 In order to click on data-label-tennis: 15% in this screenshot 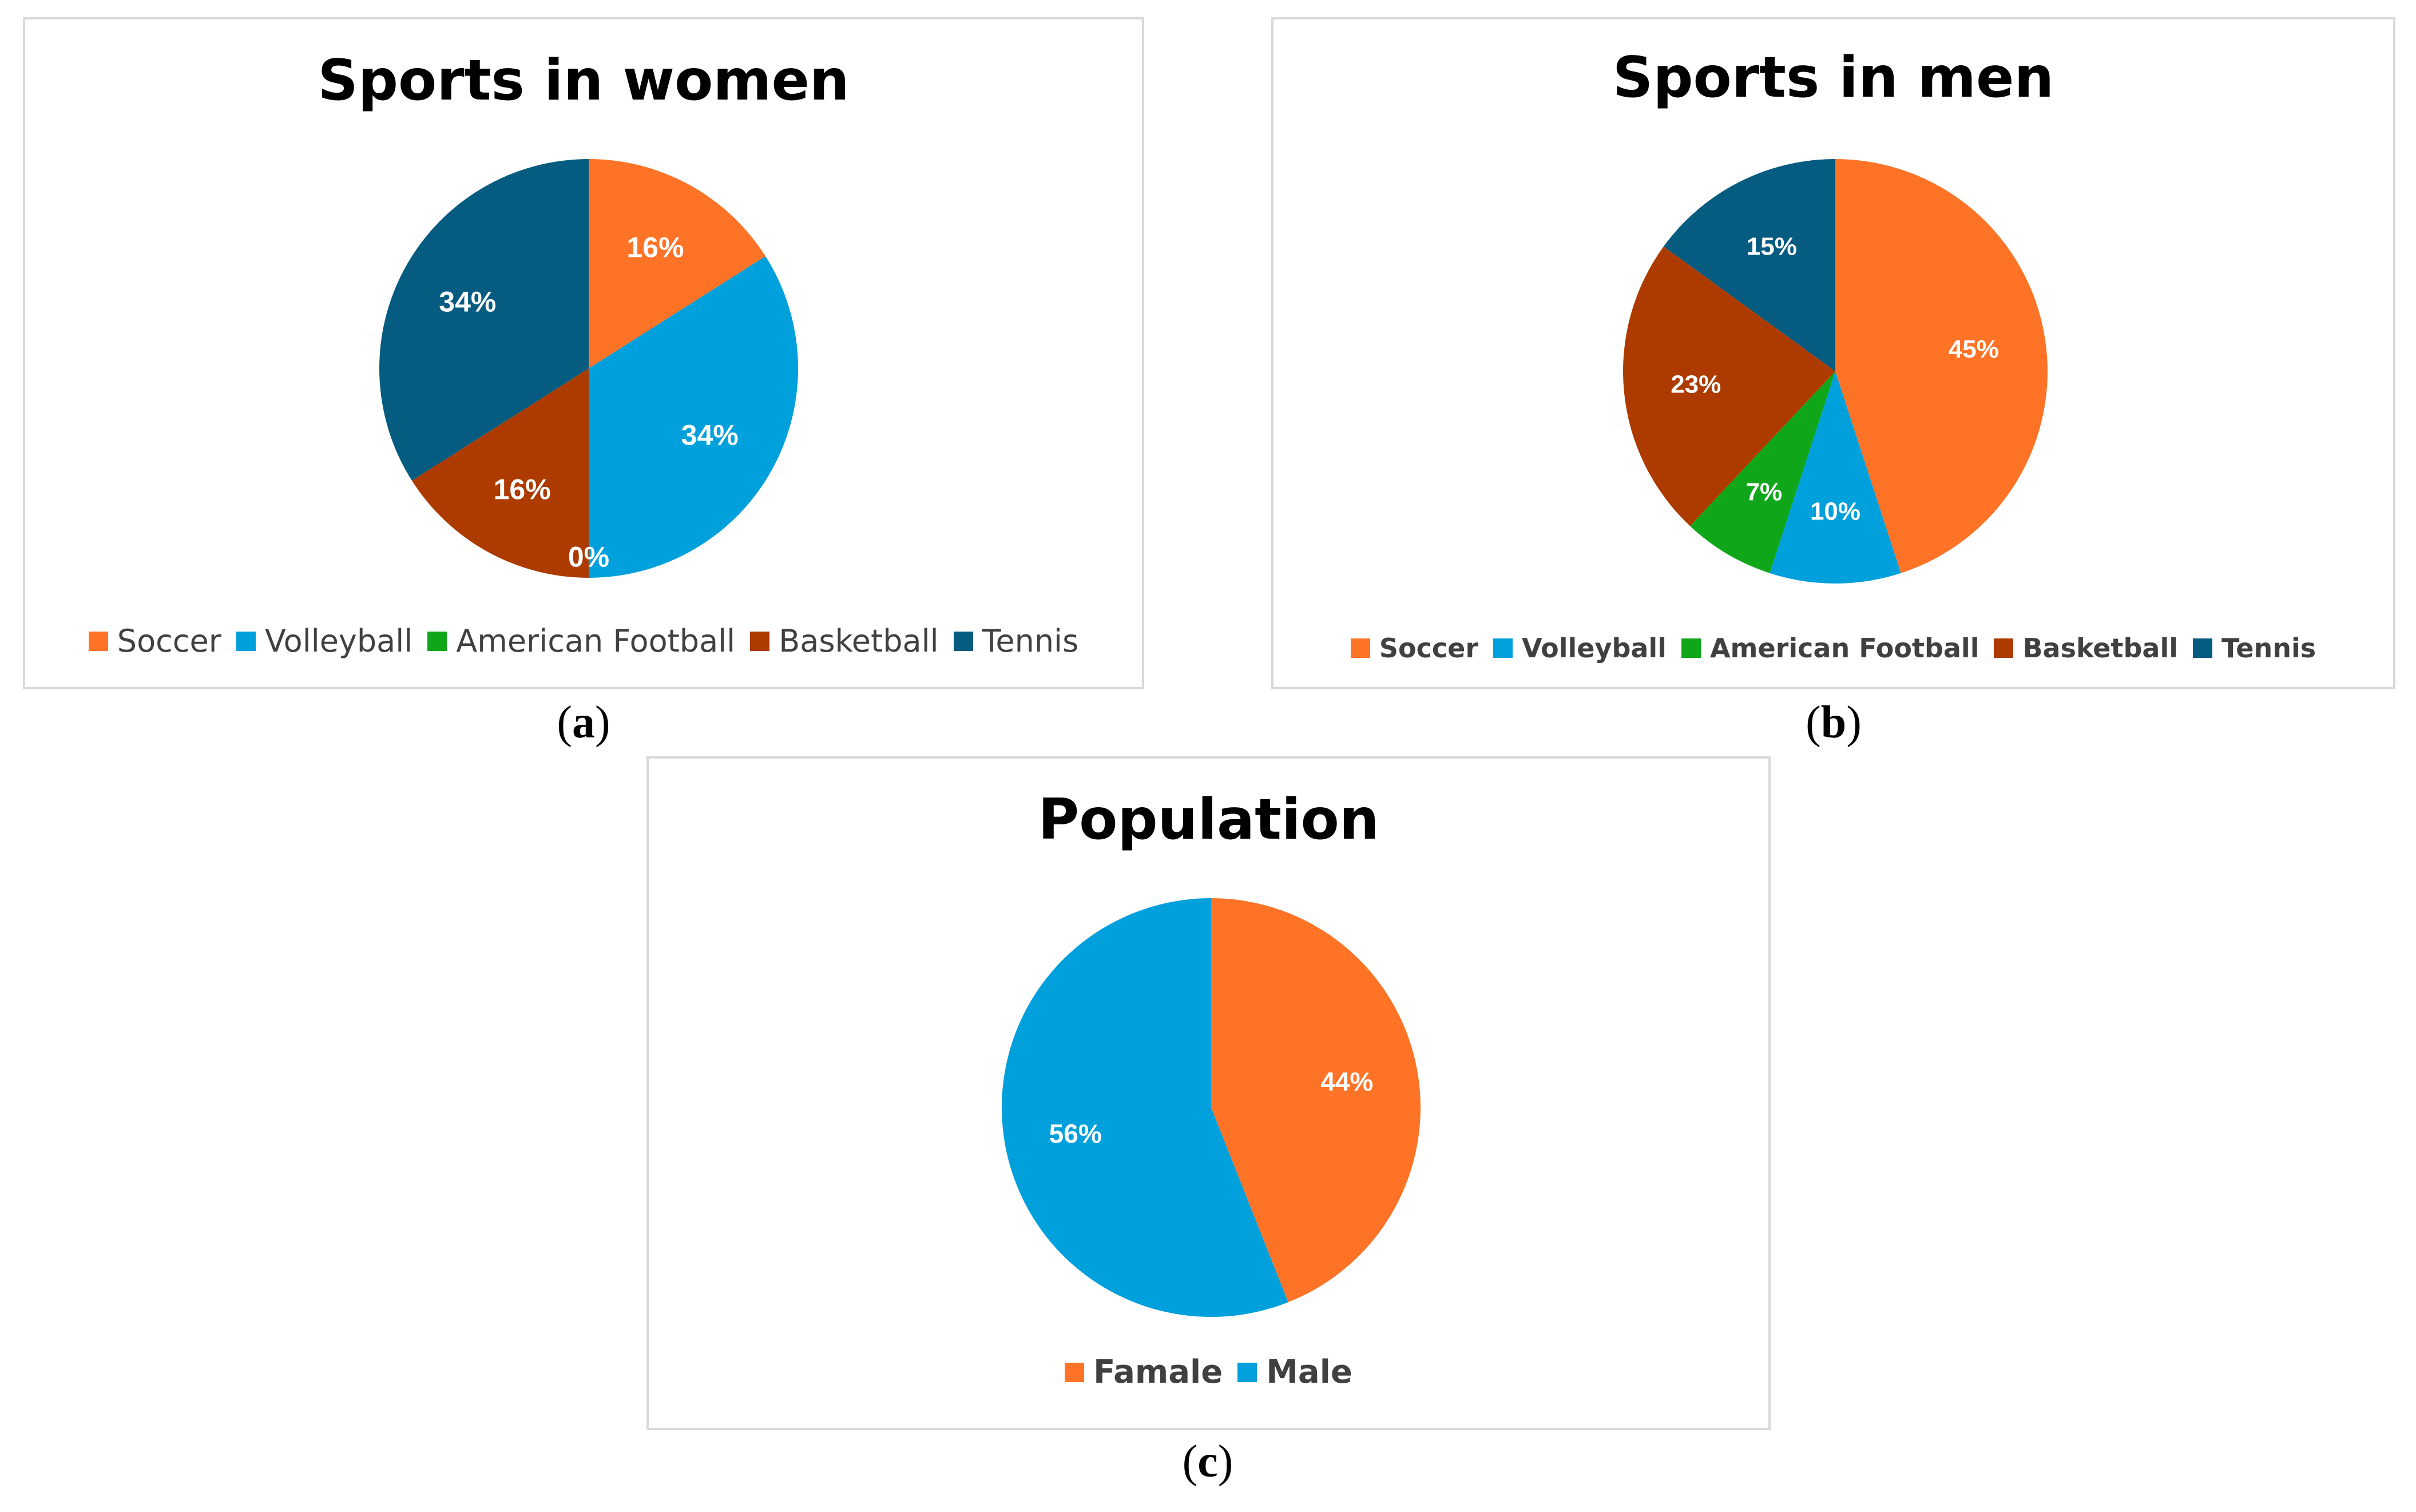, I will do `click(1772, 246)`.